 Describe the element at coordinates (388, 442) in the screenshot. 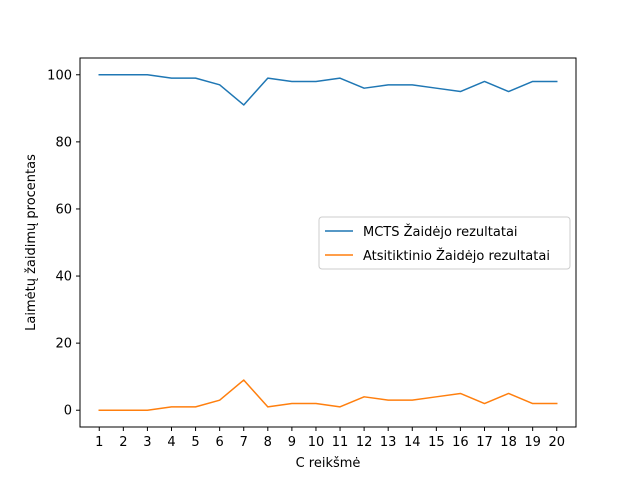

I see `x-tick-label: 13` at that location.